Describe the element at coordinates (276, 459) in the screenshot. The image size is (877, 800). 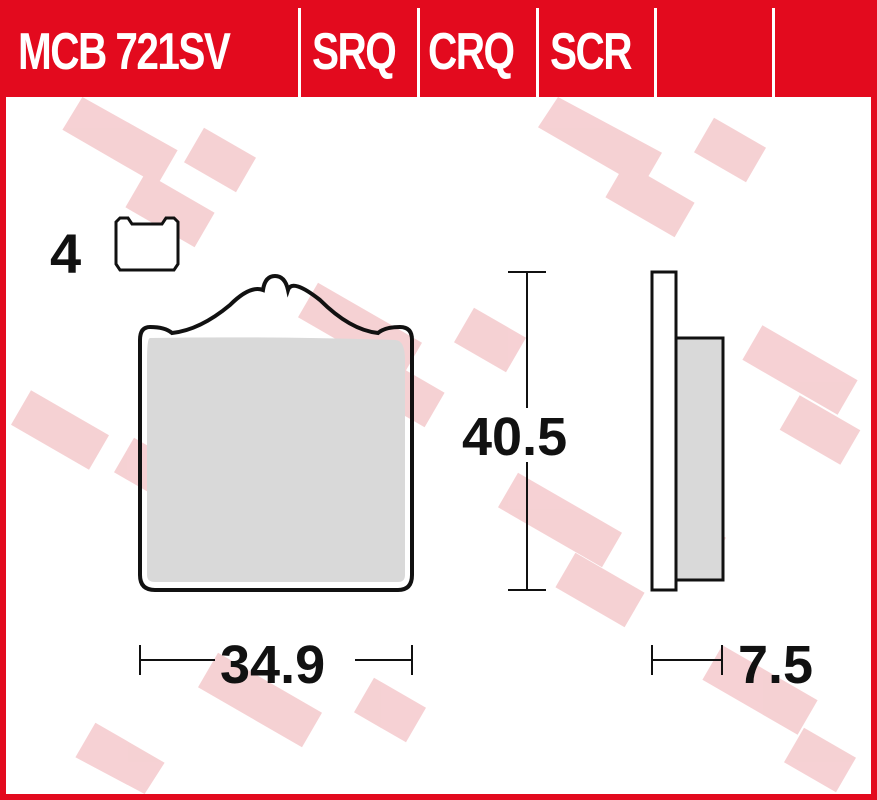
I see `friction-material` at that location.